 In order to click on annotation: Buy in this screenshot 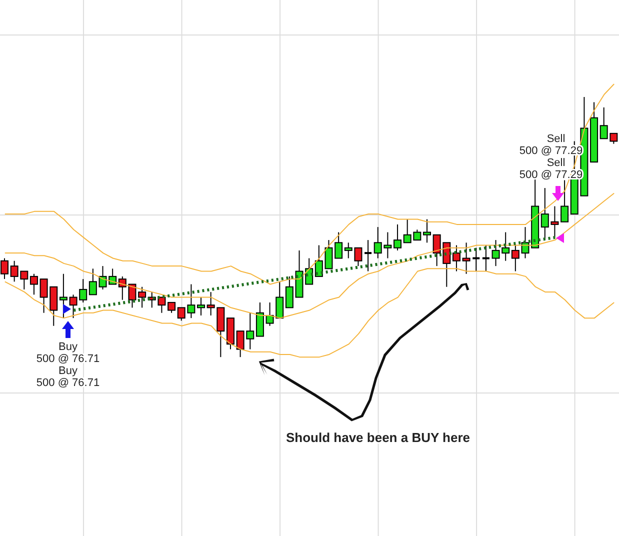, I will do `click(68, 347)`.